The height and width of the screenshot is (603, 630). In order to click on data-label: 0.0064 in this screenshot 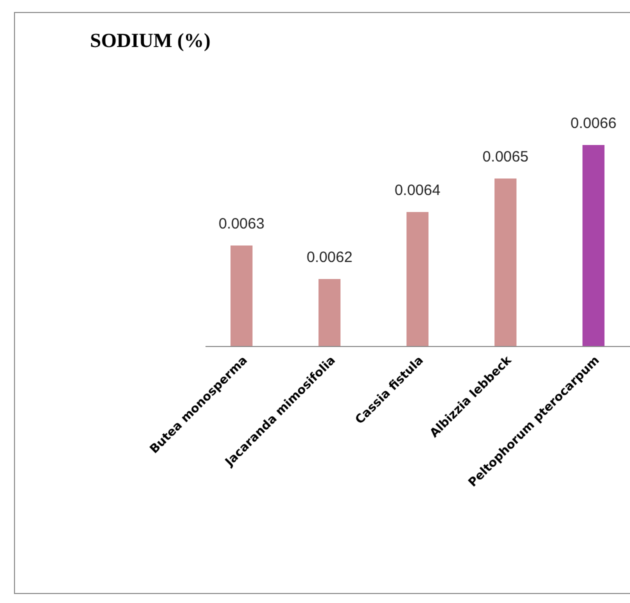, I will do `click(417, 190)`.